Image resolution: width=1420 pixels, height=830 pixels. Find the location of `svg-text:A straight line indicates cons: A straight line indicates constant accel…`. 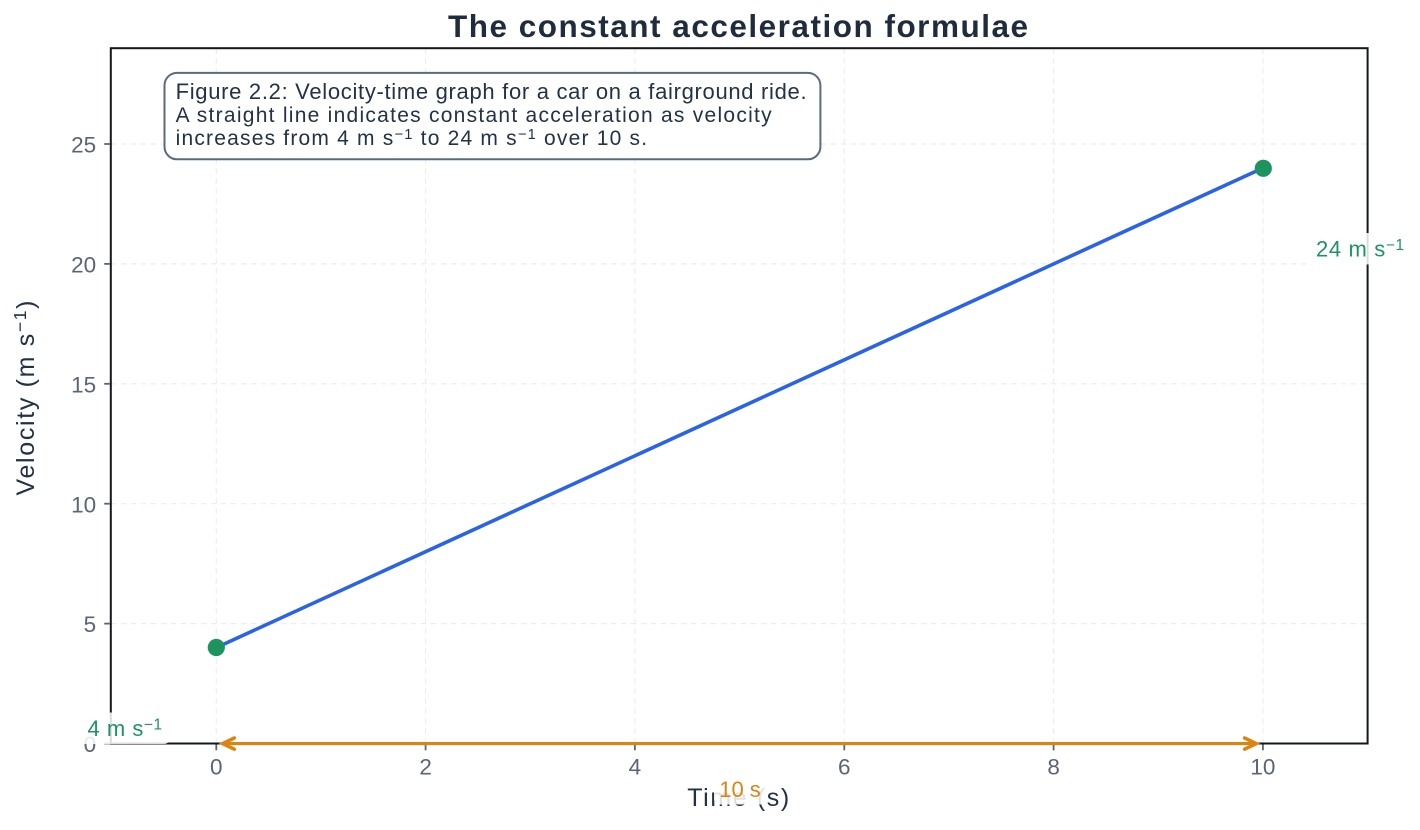

svg-text:A straight line indicates cons: A straight line indicates constant accel… is located at coordinates (474, 115).